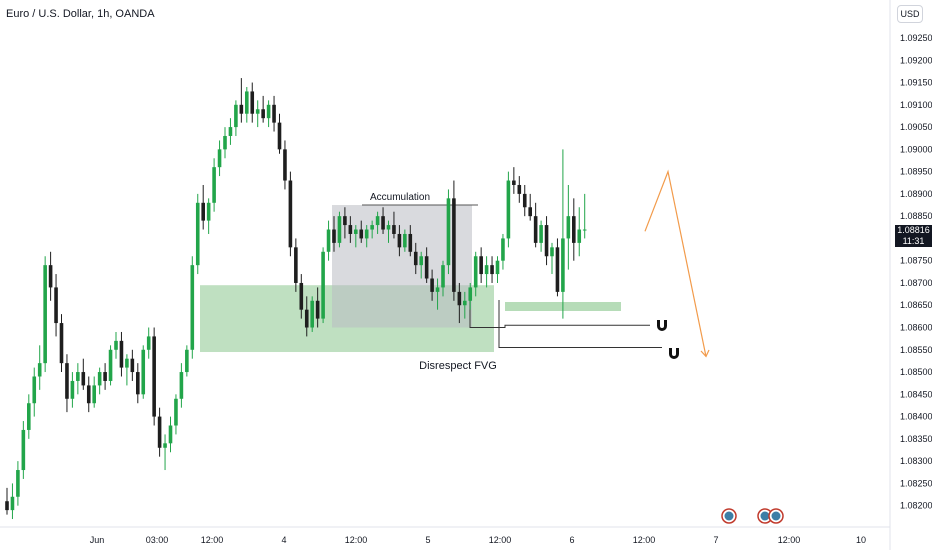  What do you see at coordinates (916, 149) in the screenshot?
I see `y-tick-label: 1.09000` at bounding box center [916, 149].